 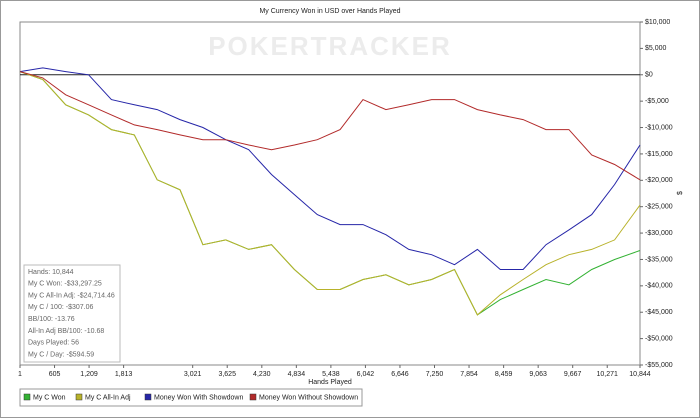 I want to click on y-tick-label: -$25,000, so click(x=659, y=207).